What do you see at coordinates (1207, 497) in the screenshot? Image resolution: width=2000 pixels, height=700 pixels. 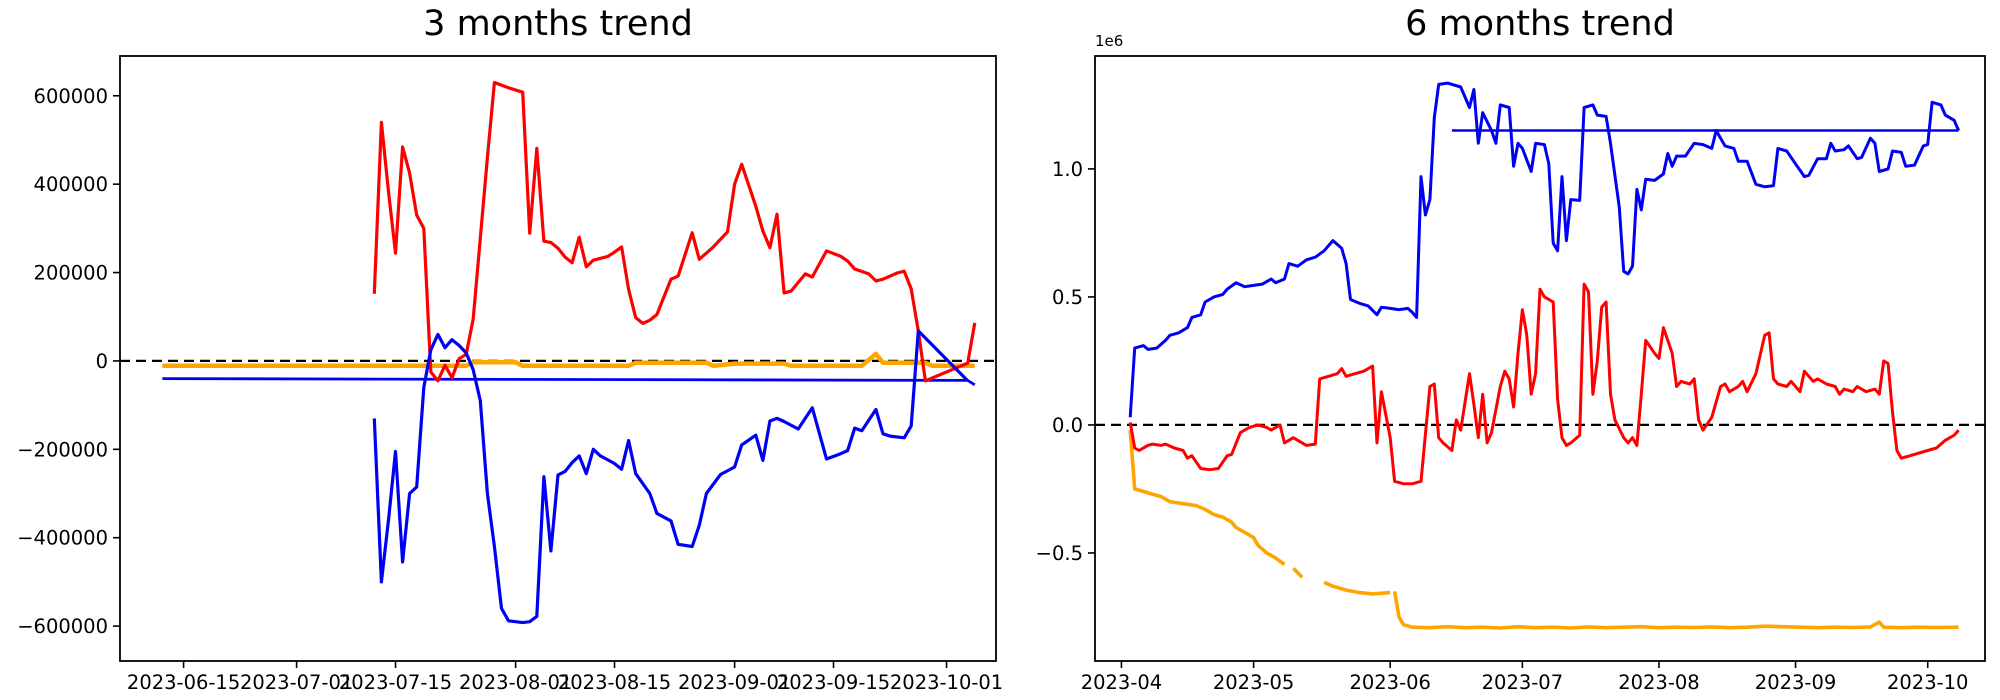 I see `series-orange-series-seg1` at bounding box center [1207, 497].